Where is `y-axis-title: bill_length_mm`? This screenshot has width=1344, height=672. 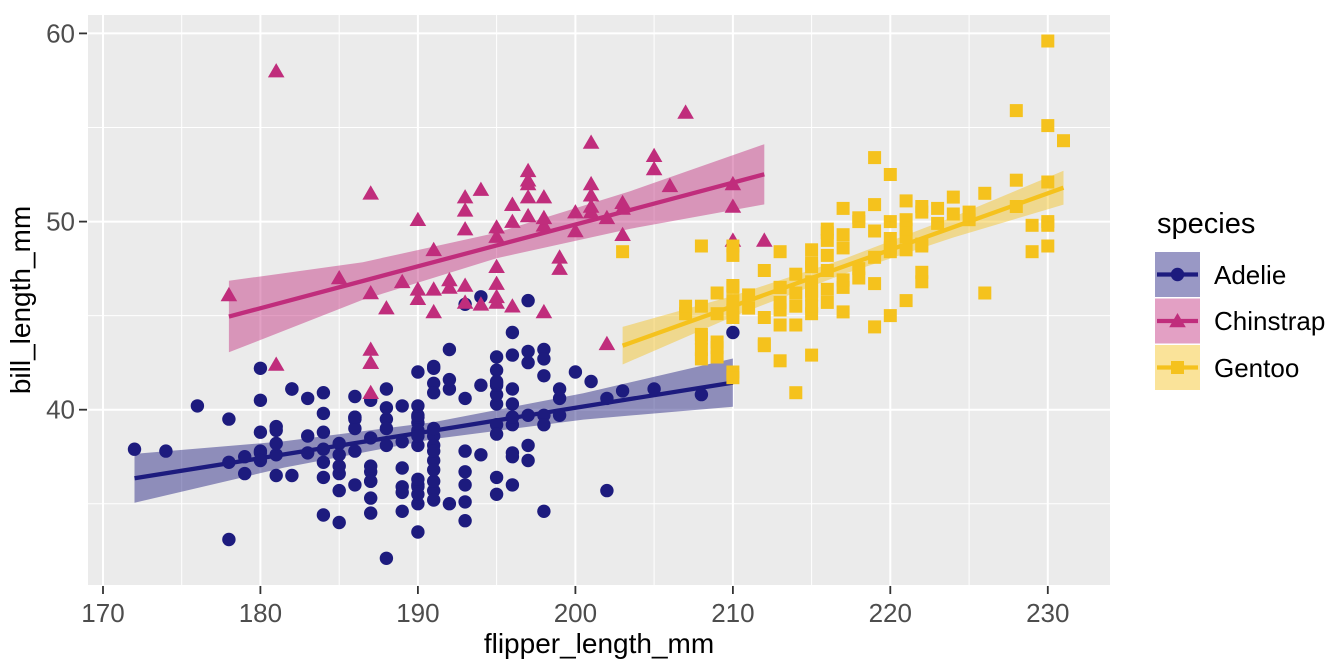
y-axis-title: bill_length_mm is located at coordinates (20, 300).